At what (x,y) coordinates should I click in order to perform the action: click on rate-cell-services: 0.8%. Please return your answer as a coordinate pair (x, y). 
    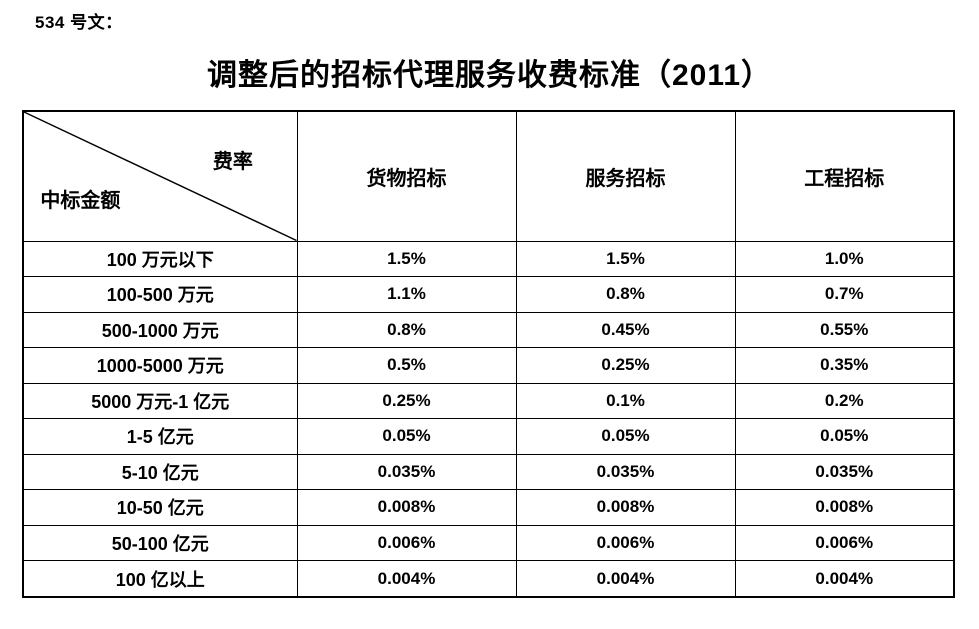
    Looking at the image, I should click on (625, 294).